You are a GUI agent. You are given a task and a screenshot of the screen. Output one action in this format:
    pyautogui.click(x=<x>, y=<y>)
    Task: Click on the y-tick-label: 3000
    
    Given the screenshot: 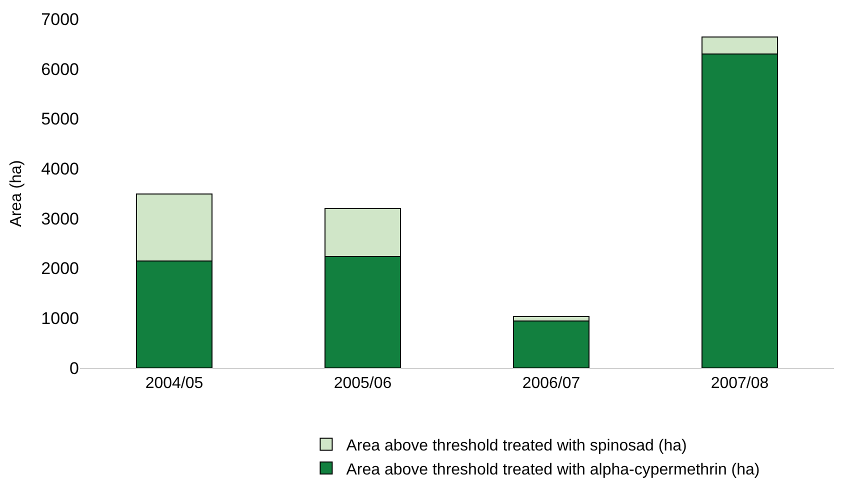 What is the action you would take?
    pyautogui.click(x=60, y=218)
    